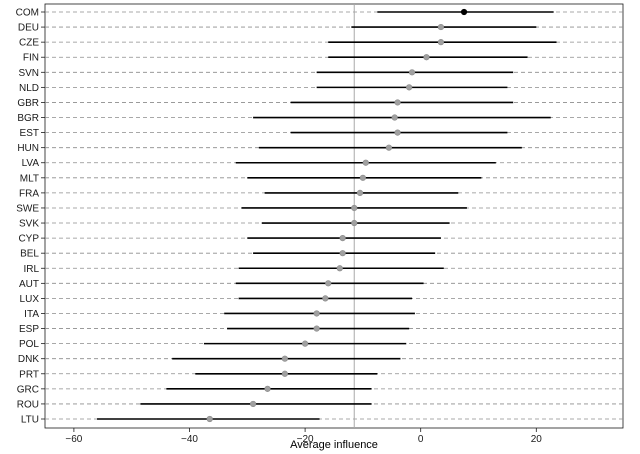  I want to click on point-svn, so click(412, 72).